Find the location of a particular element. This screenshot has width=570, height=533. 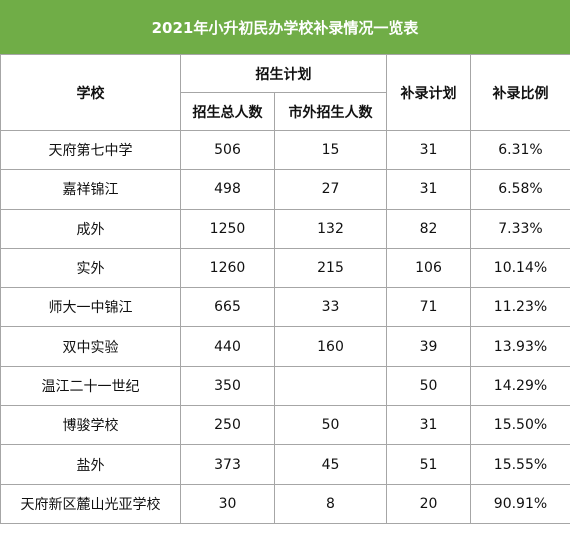

cell-ratio: 6.31% is located at coordinates (520, 150).